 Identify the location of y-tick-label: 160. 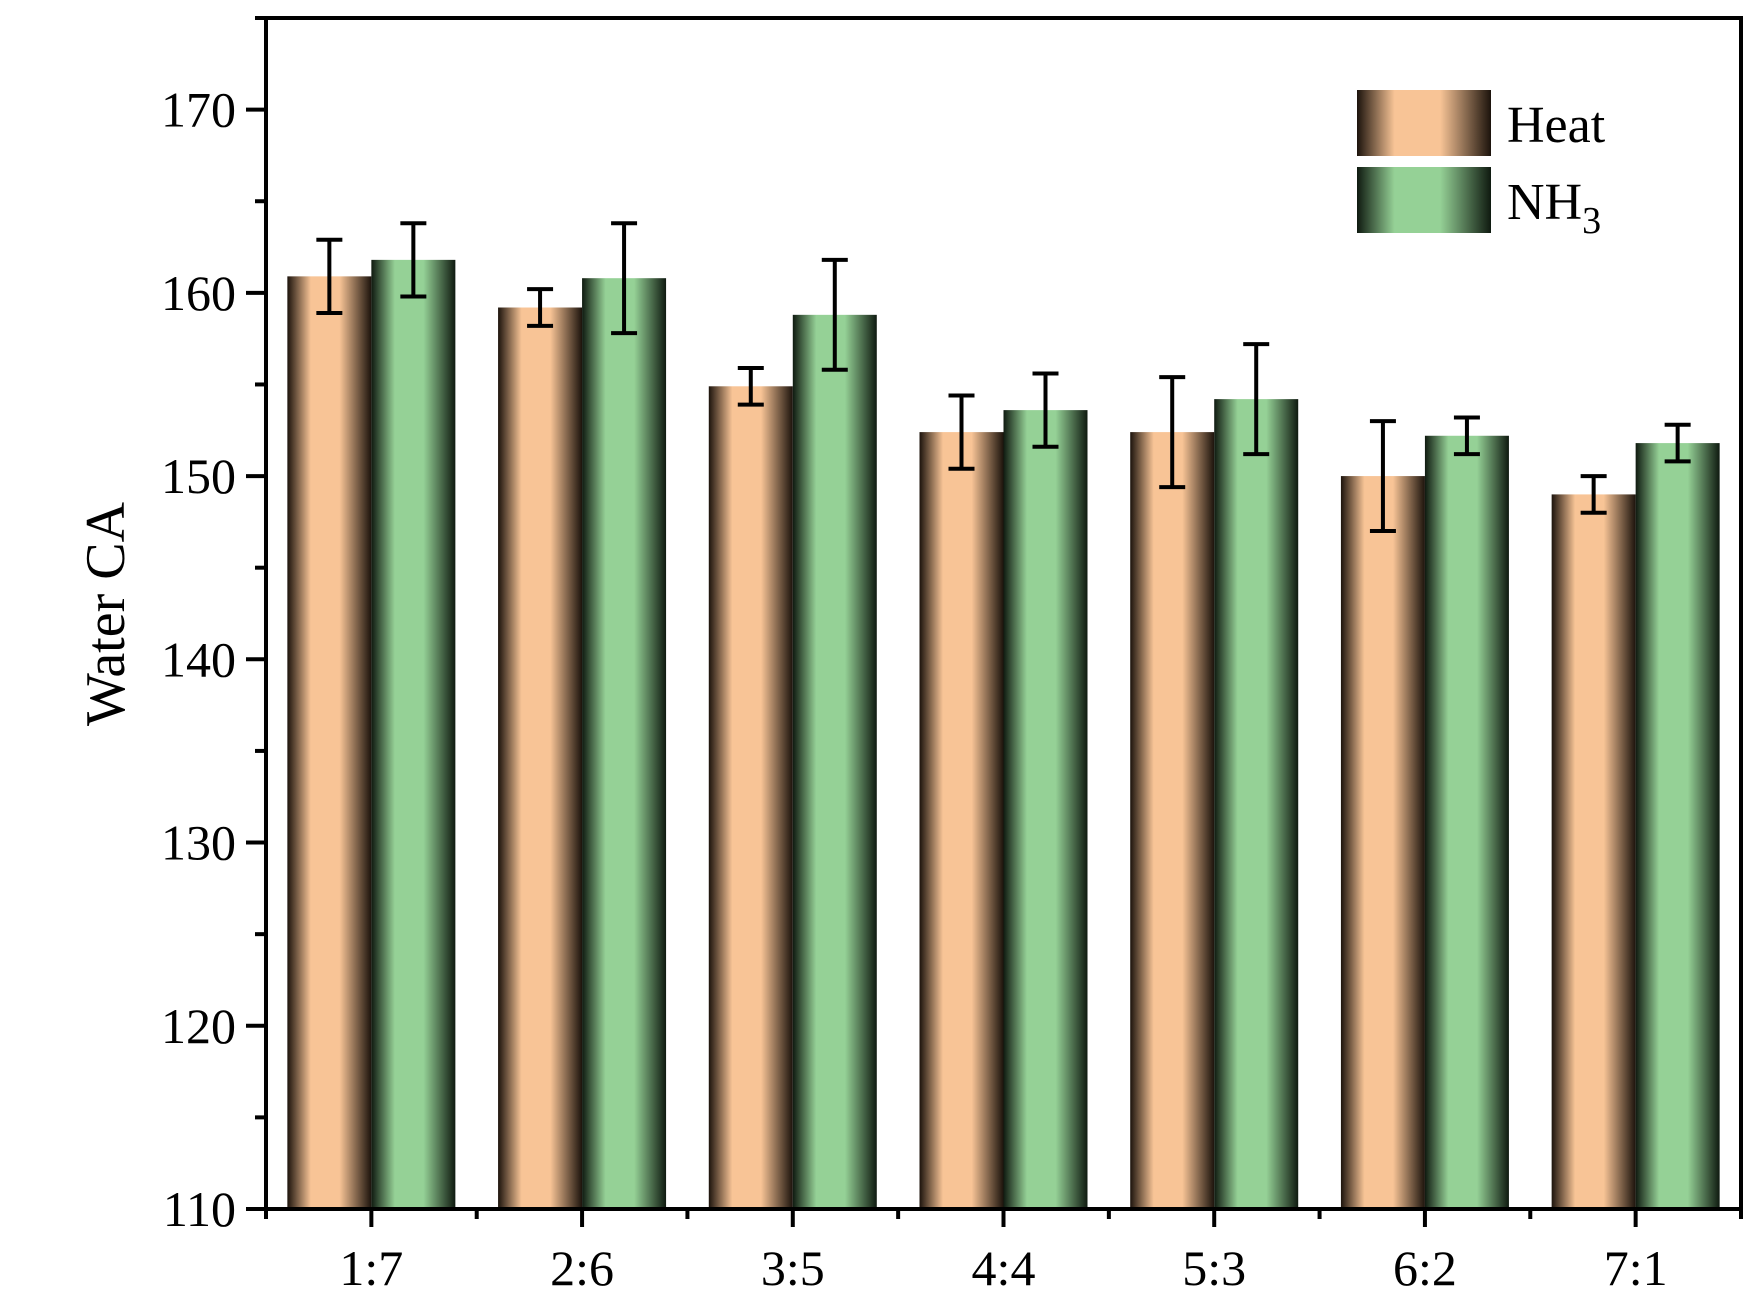
(198, 293).